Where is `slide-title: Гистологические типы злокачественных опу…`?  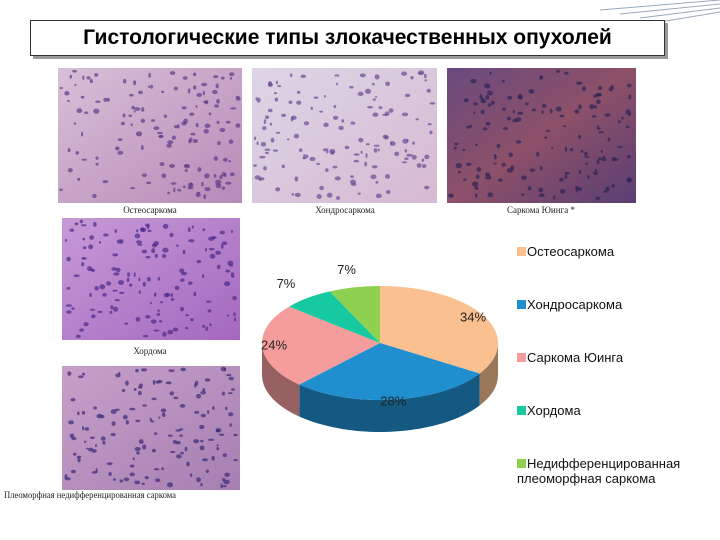
slide-title: Гистологические типы злокачественных опу… is located at coordinates (347, 38).